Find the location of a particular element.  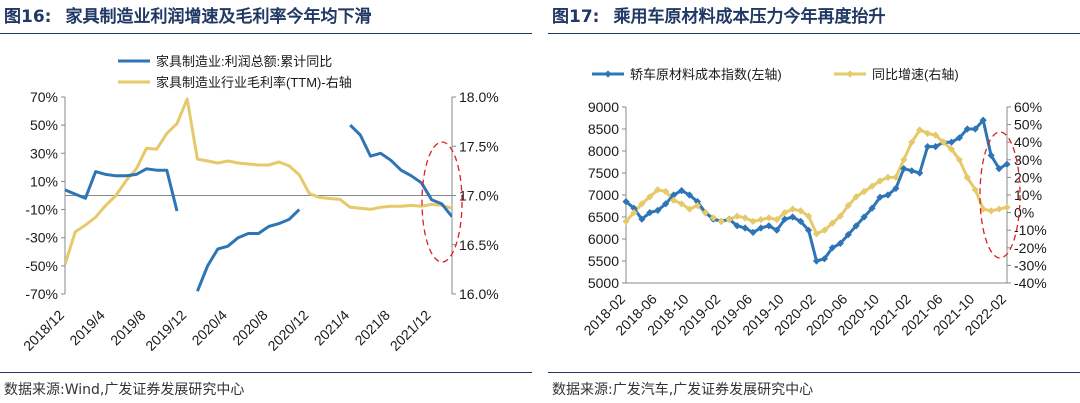

right-title-rule is located at coordinates (814, 33).